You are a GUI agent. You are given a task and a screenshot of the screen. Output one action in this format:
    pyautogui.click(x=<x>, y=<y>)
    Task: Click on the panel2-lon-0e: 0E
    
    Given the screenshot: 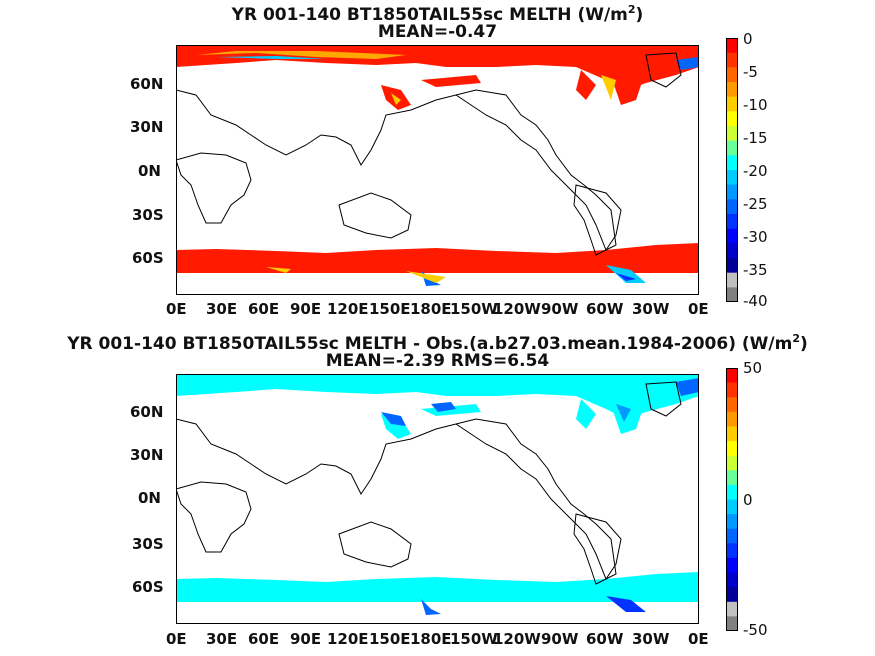 What is the action you would take?
    pyautogui.click(x=176, y=639)
    